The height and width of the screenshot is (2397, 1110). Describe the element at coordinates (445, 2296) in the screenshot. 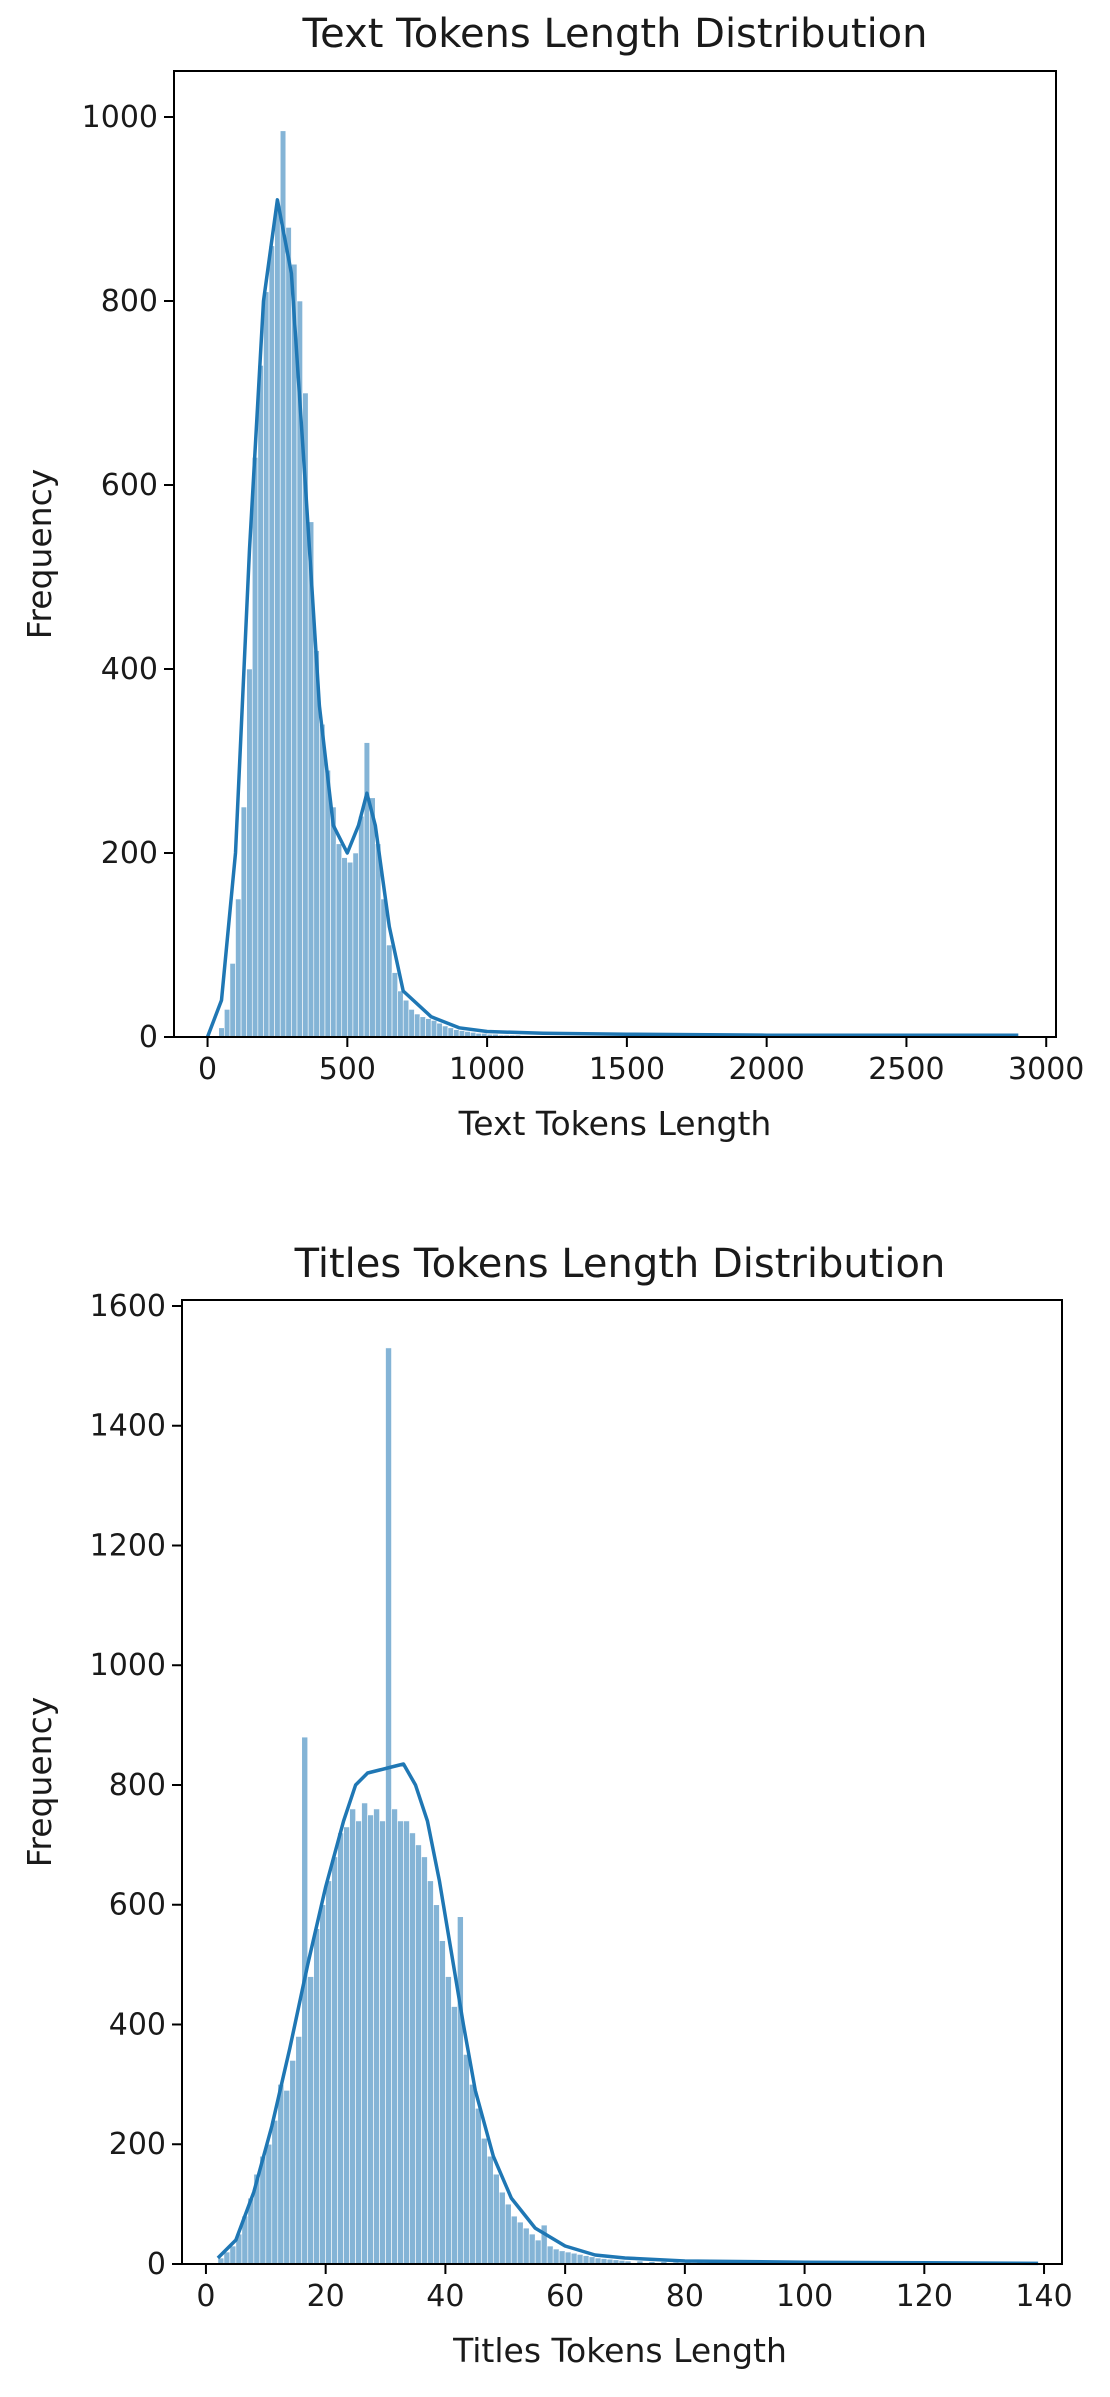

I see `x-tick-label: 40` at that location.